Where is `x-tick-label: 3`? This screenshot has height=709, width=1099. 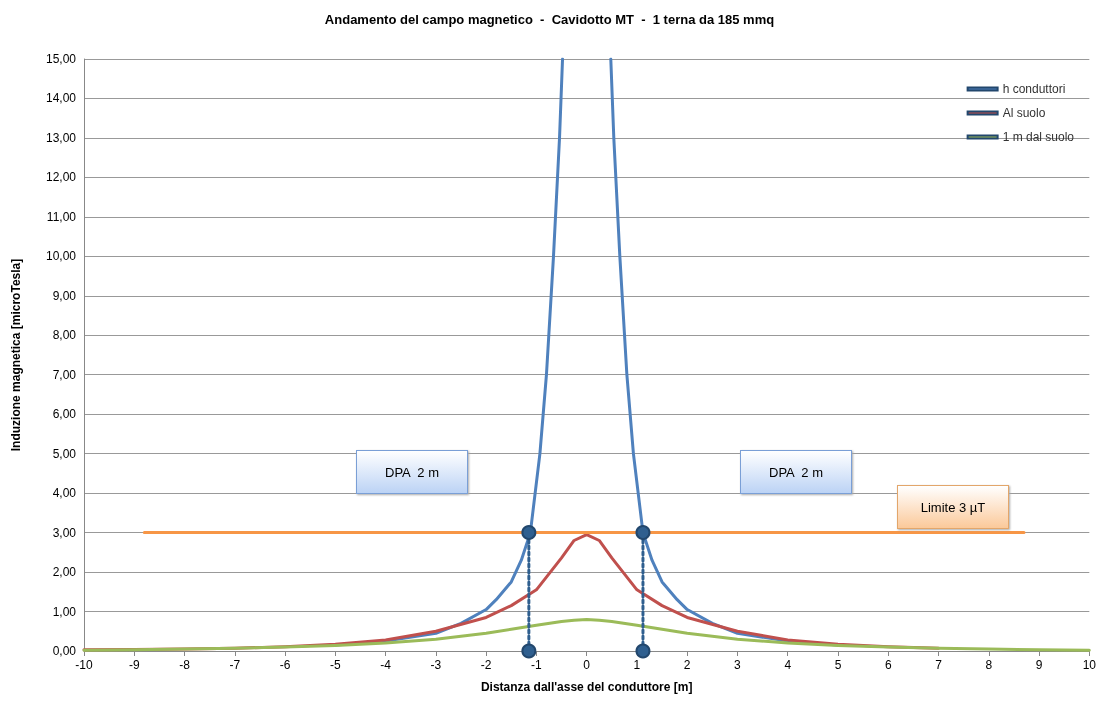 x-tick-label: 3 is located at coordinates (738, 665).